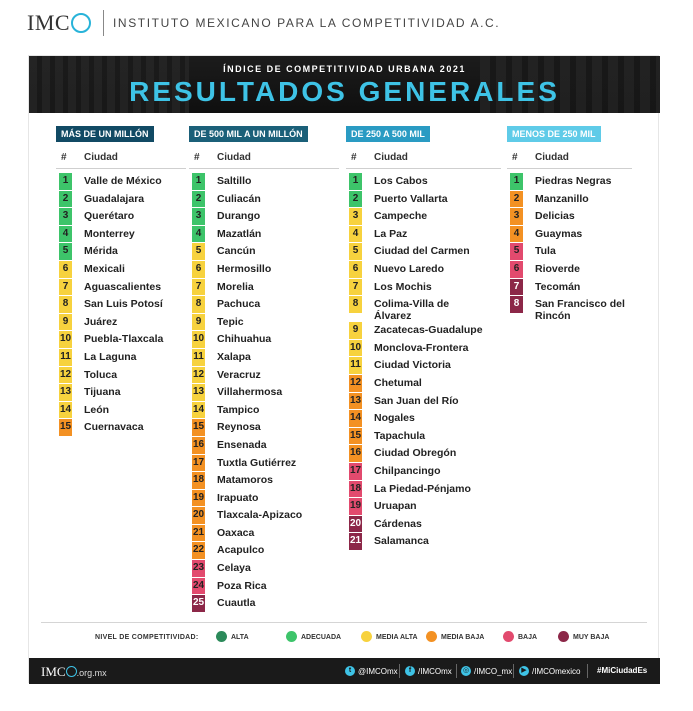 The height and width of the screenshot is (711, 693). I want to click on city-name: Mexicali, so click(104, 268).